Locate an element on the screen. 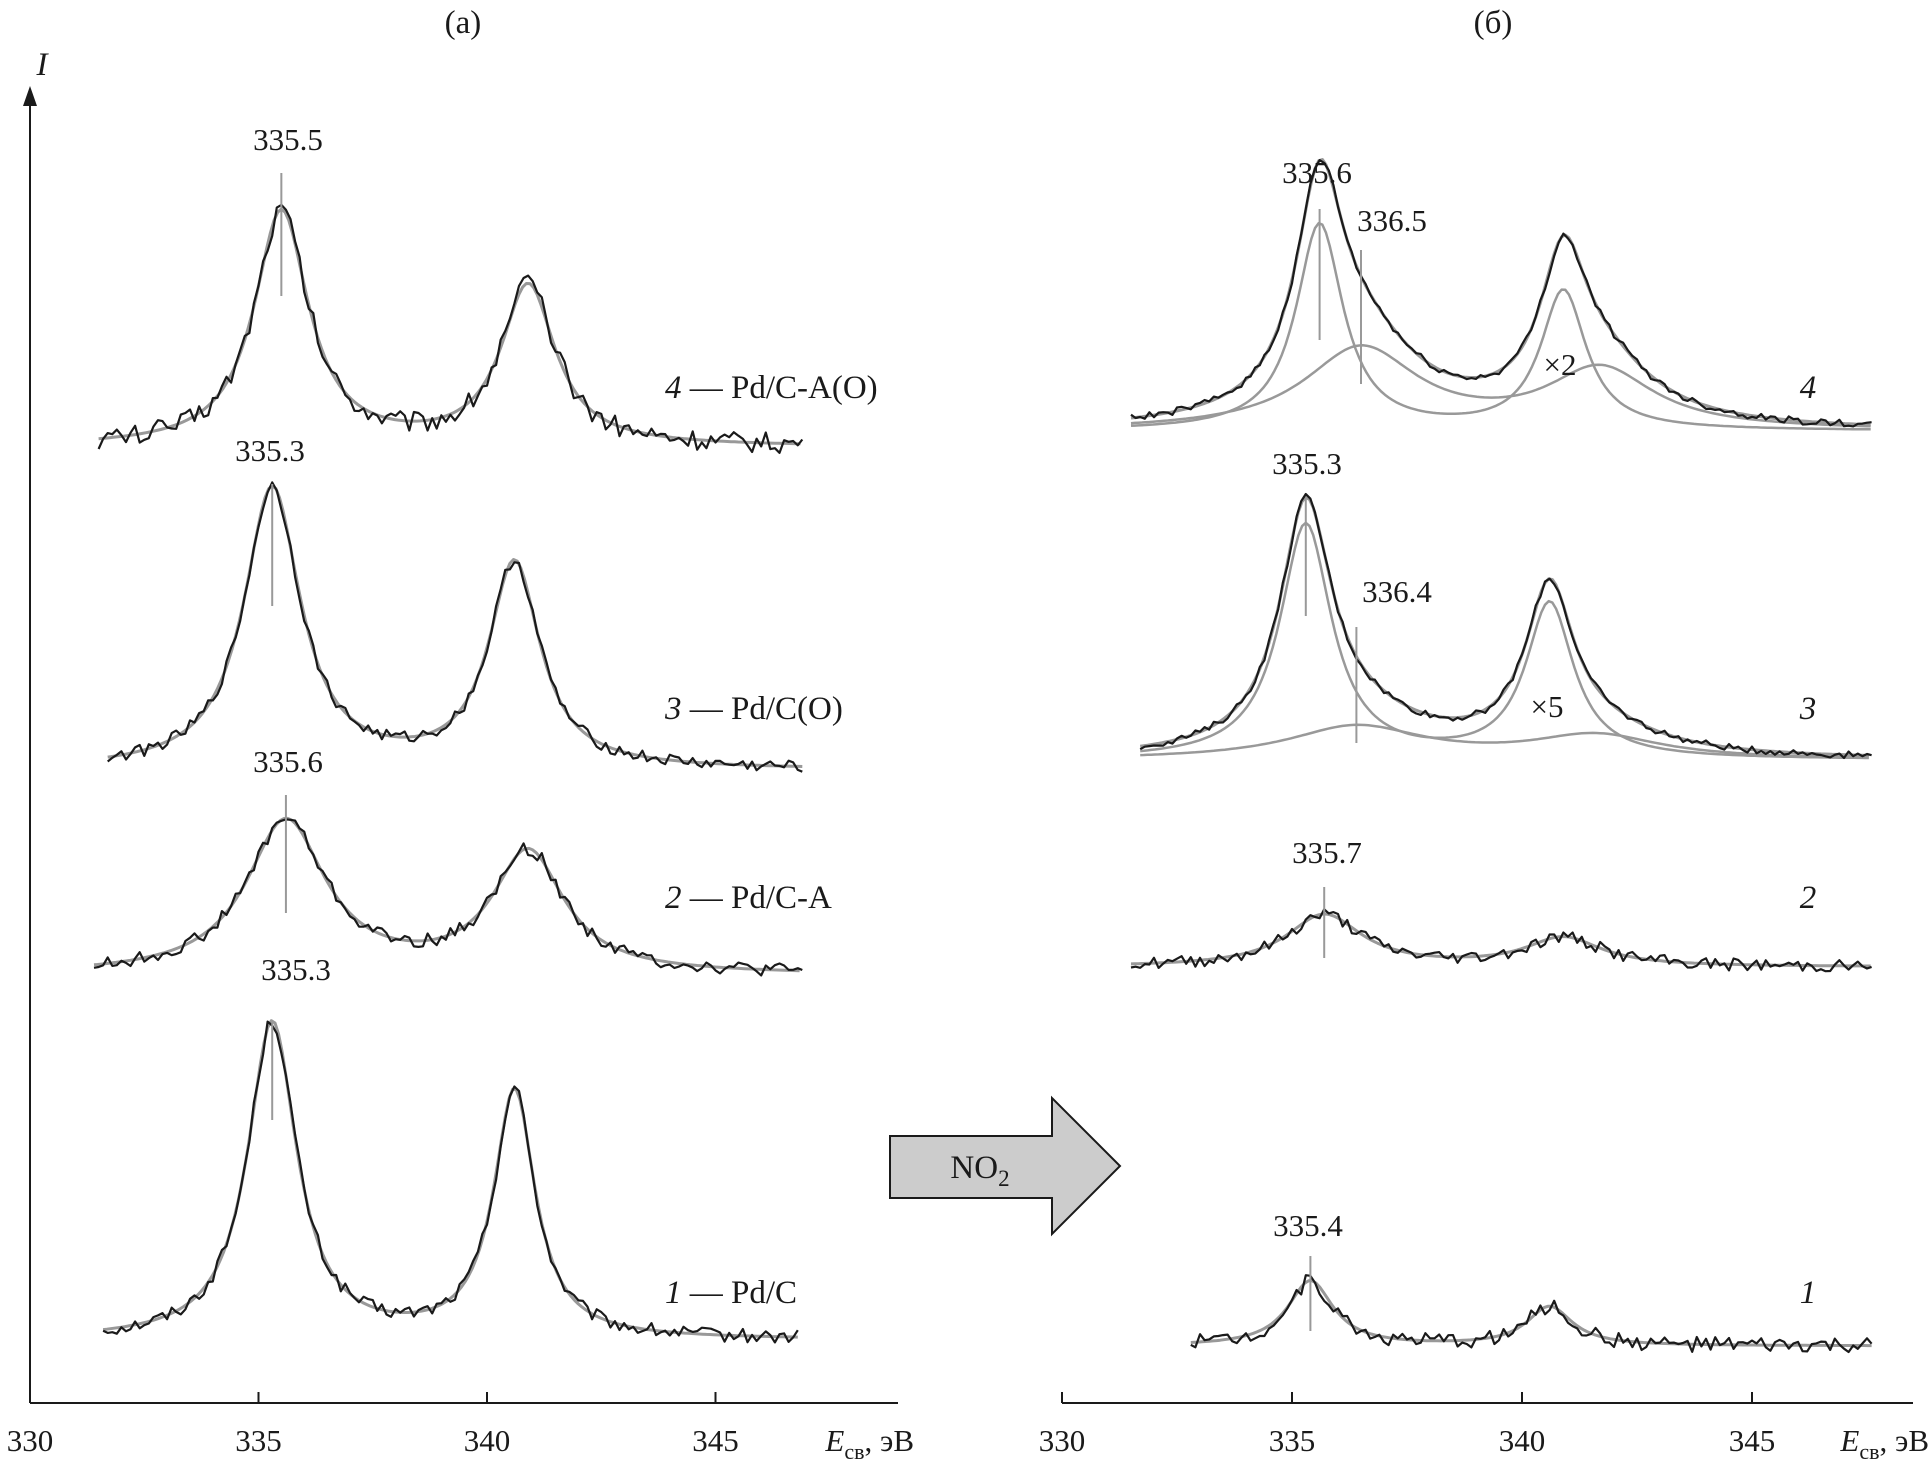 This screenshot has width=1929, height=1475. panel-b-x-label-main: E is located at coordinates (1849, 1440).